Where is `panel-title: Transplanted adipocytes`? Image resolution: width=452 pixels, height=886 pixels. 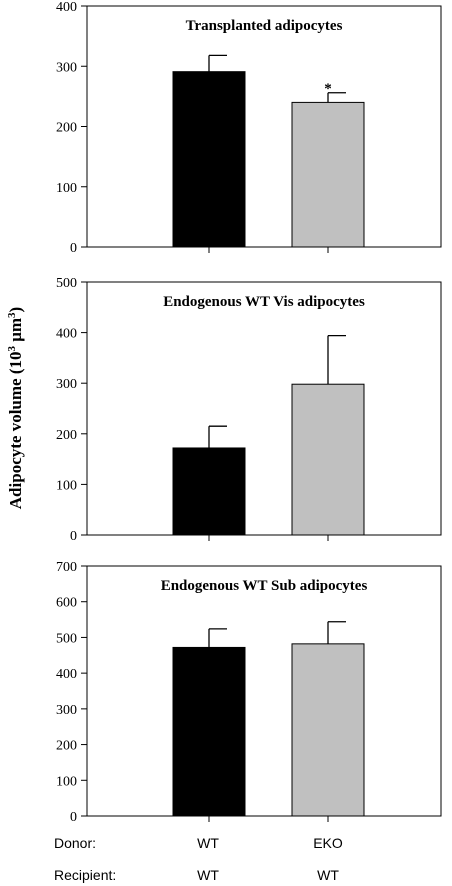 panel-title: Transplanted adipocytes is located at coordinates (264, 26).